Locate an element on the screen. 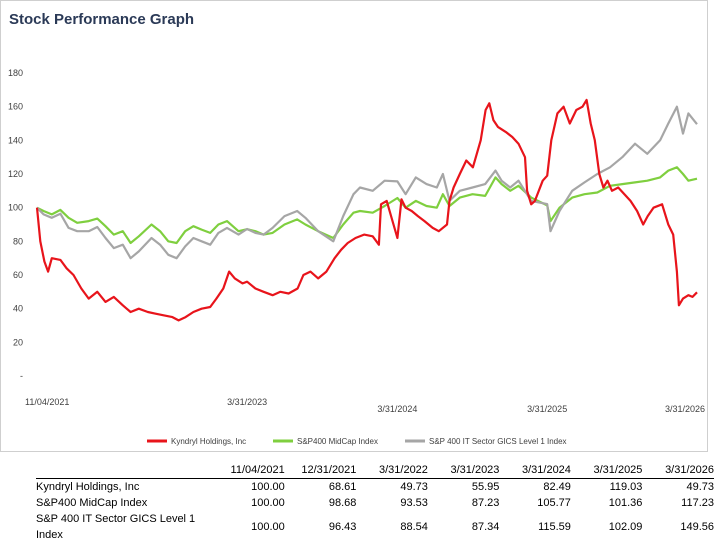 This screenshot has width=714, height=543. y-tick-label: 140 is located at coordinates (15, 140).